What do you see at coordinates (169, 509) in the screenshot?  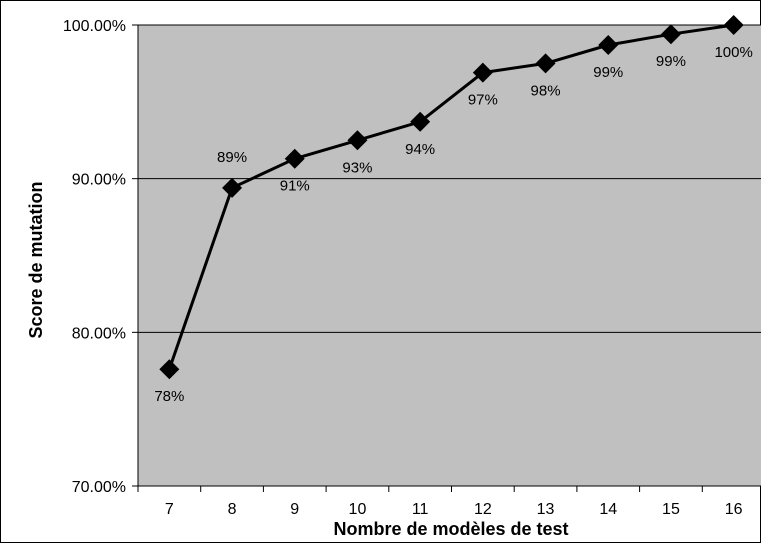 I see `x-tick-label: 7` at bounding box center [169, 509].